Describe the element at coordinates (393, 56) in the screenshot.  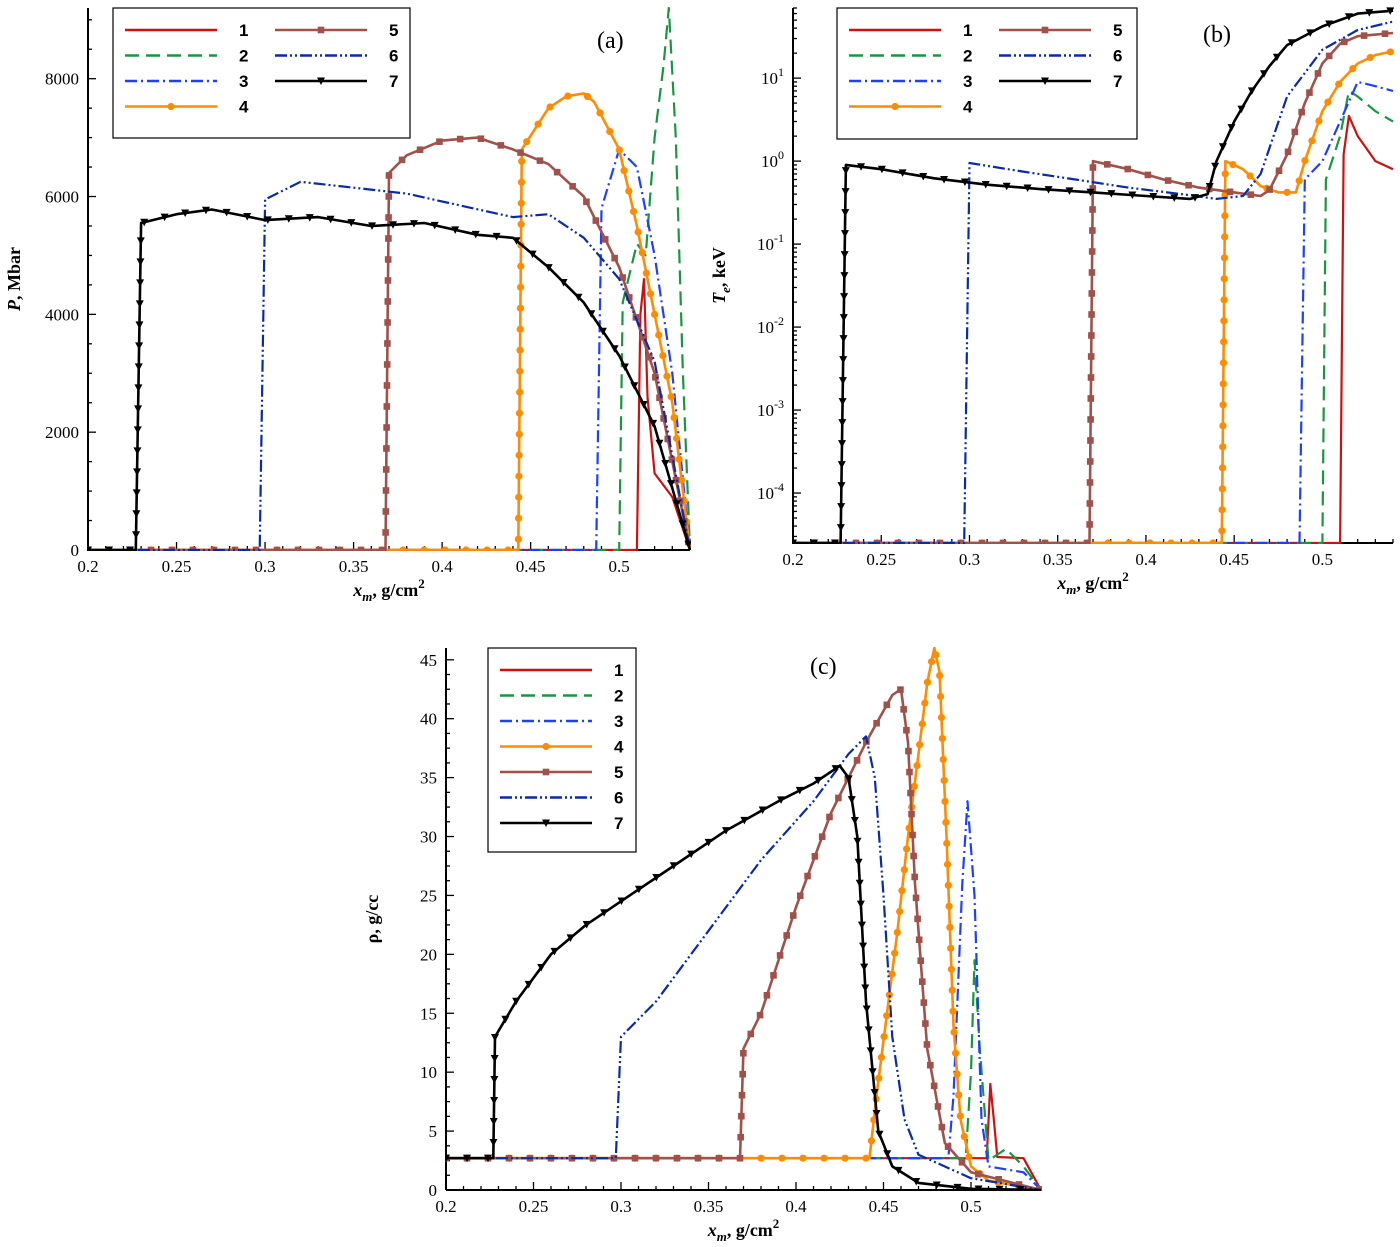
I see `legend-label-6: 6` at that location.